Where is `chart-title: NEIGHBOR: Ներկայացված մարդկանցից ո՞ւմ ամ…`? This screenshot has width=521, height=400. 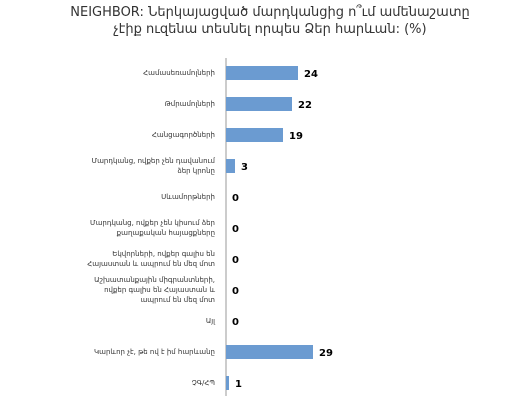
chart-title: NEIGHBOR: Ներկայացված մարդկանցից ո՞ւմ ամ… is located at coordinates (270, 21).